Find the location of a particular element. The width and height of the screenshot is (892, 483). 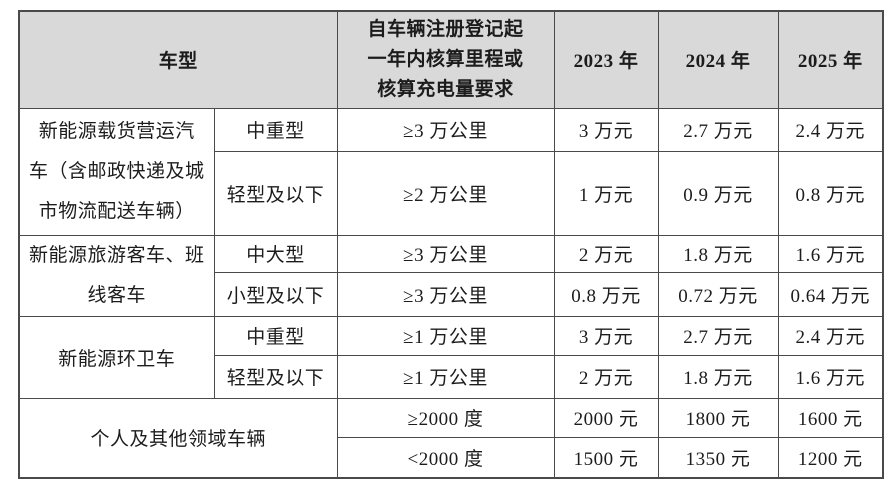

category-cell-freight: 新能源载货营运汽 车（含邮政快递及城 市物流配送车辆） is located at coordinates (116, 171).